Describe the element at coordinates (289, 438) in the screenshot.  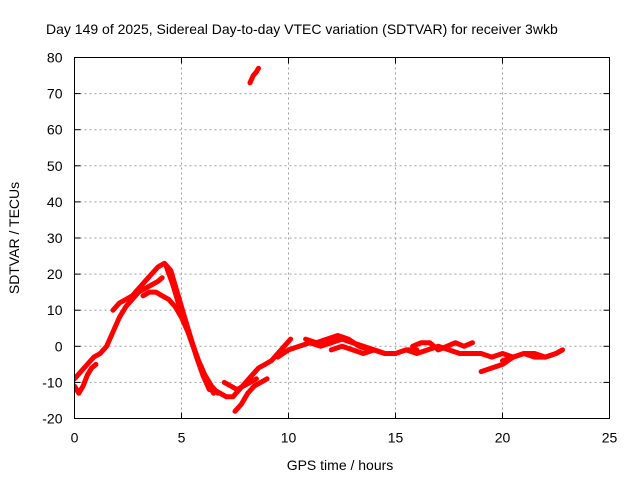
I see `x-tick-label-10: 10` at that location.